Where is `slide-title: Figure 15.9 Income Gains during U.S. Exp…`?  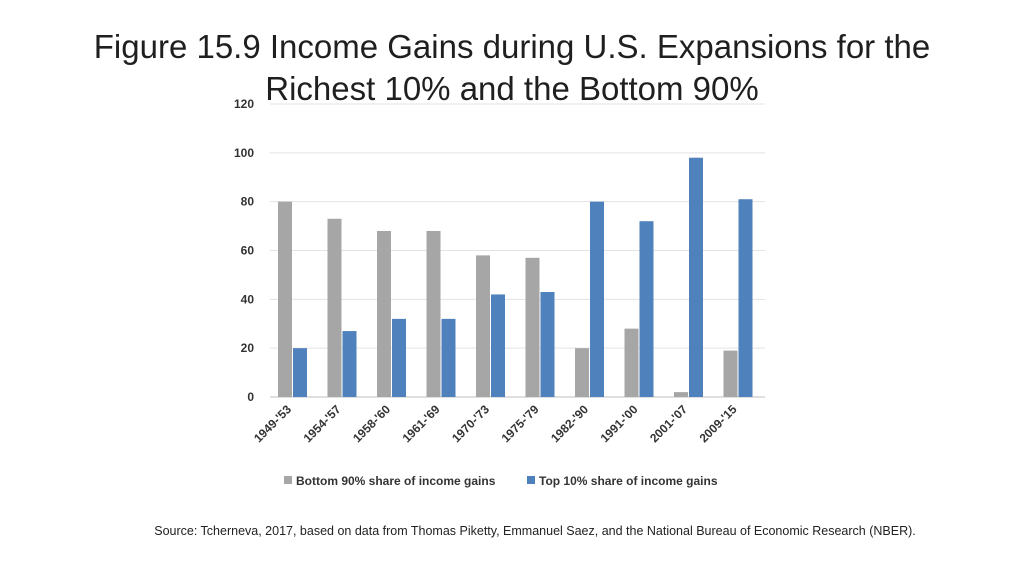 slide-title: Figure 15.9 Income Gains during U.S. Exp… is located at coordinates (512, 68).